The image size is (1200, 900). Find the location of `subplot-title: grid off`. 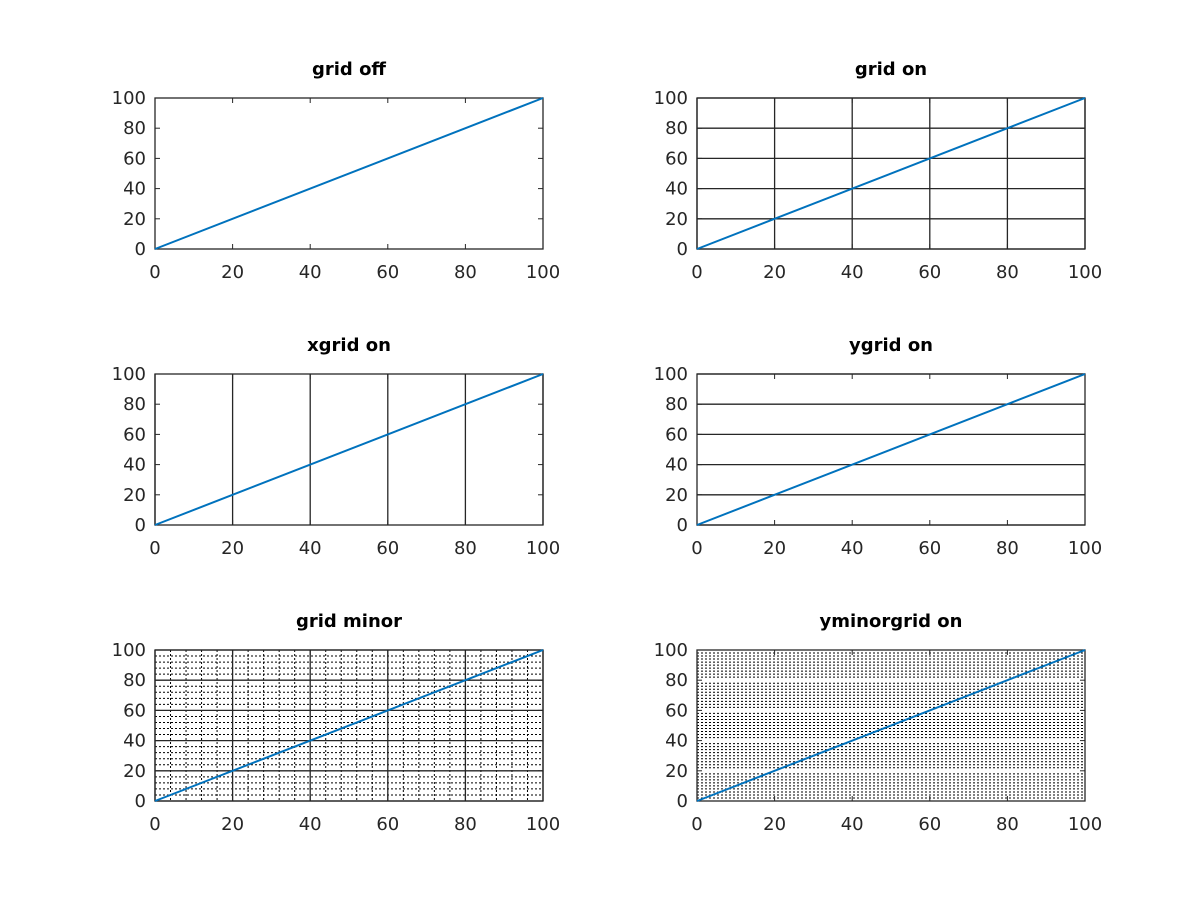

subplot-title: grid off is located at coordinates (349, 69).